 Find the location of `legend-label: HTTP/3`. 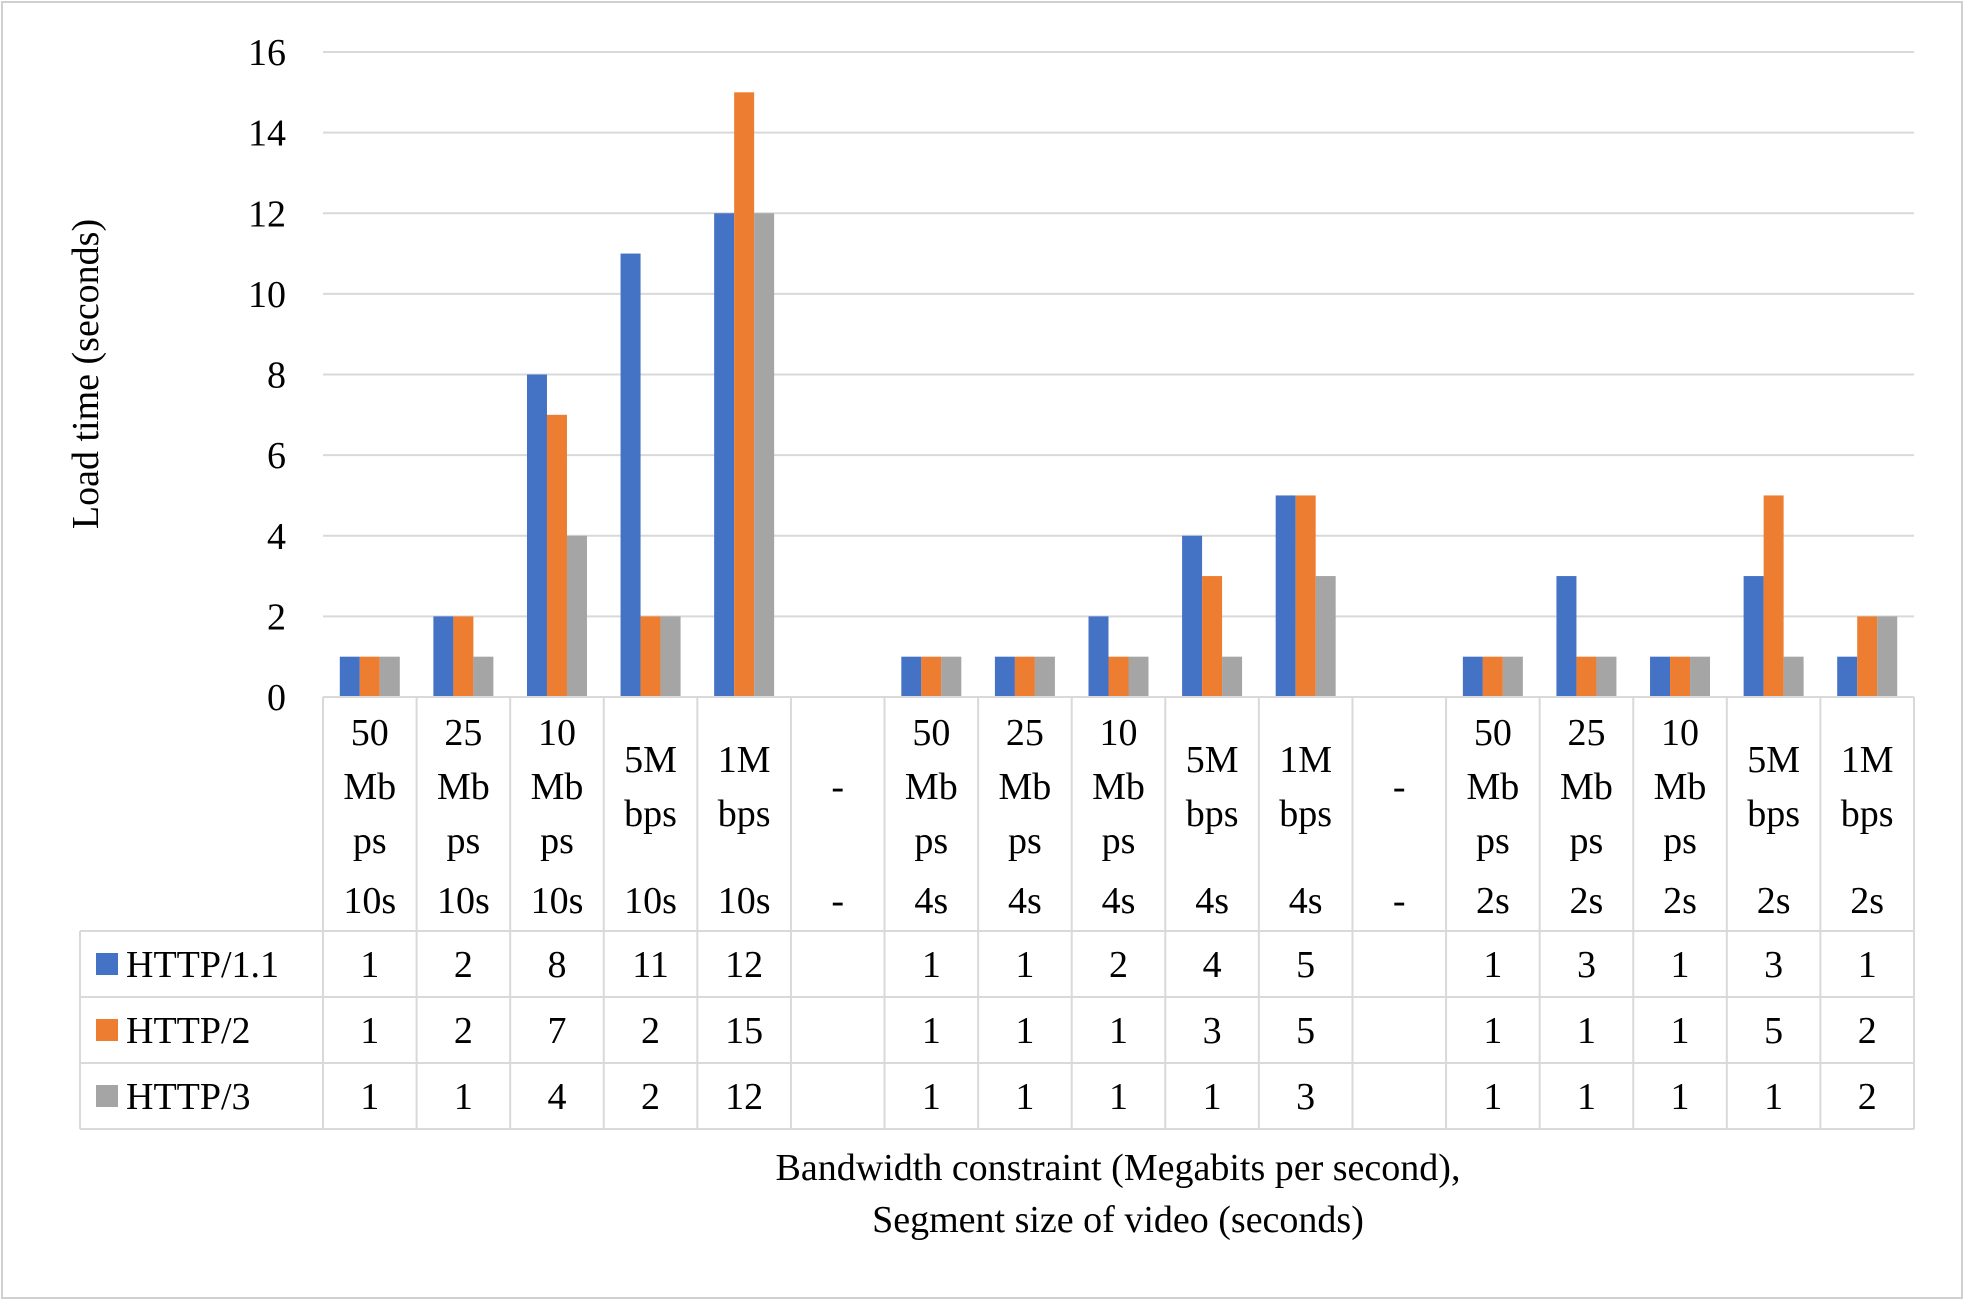

legend-label: HTTP/3 is located at coordinates (188, 1097).